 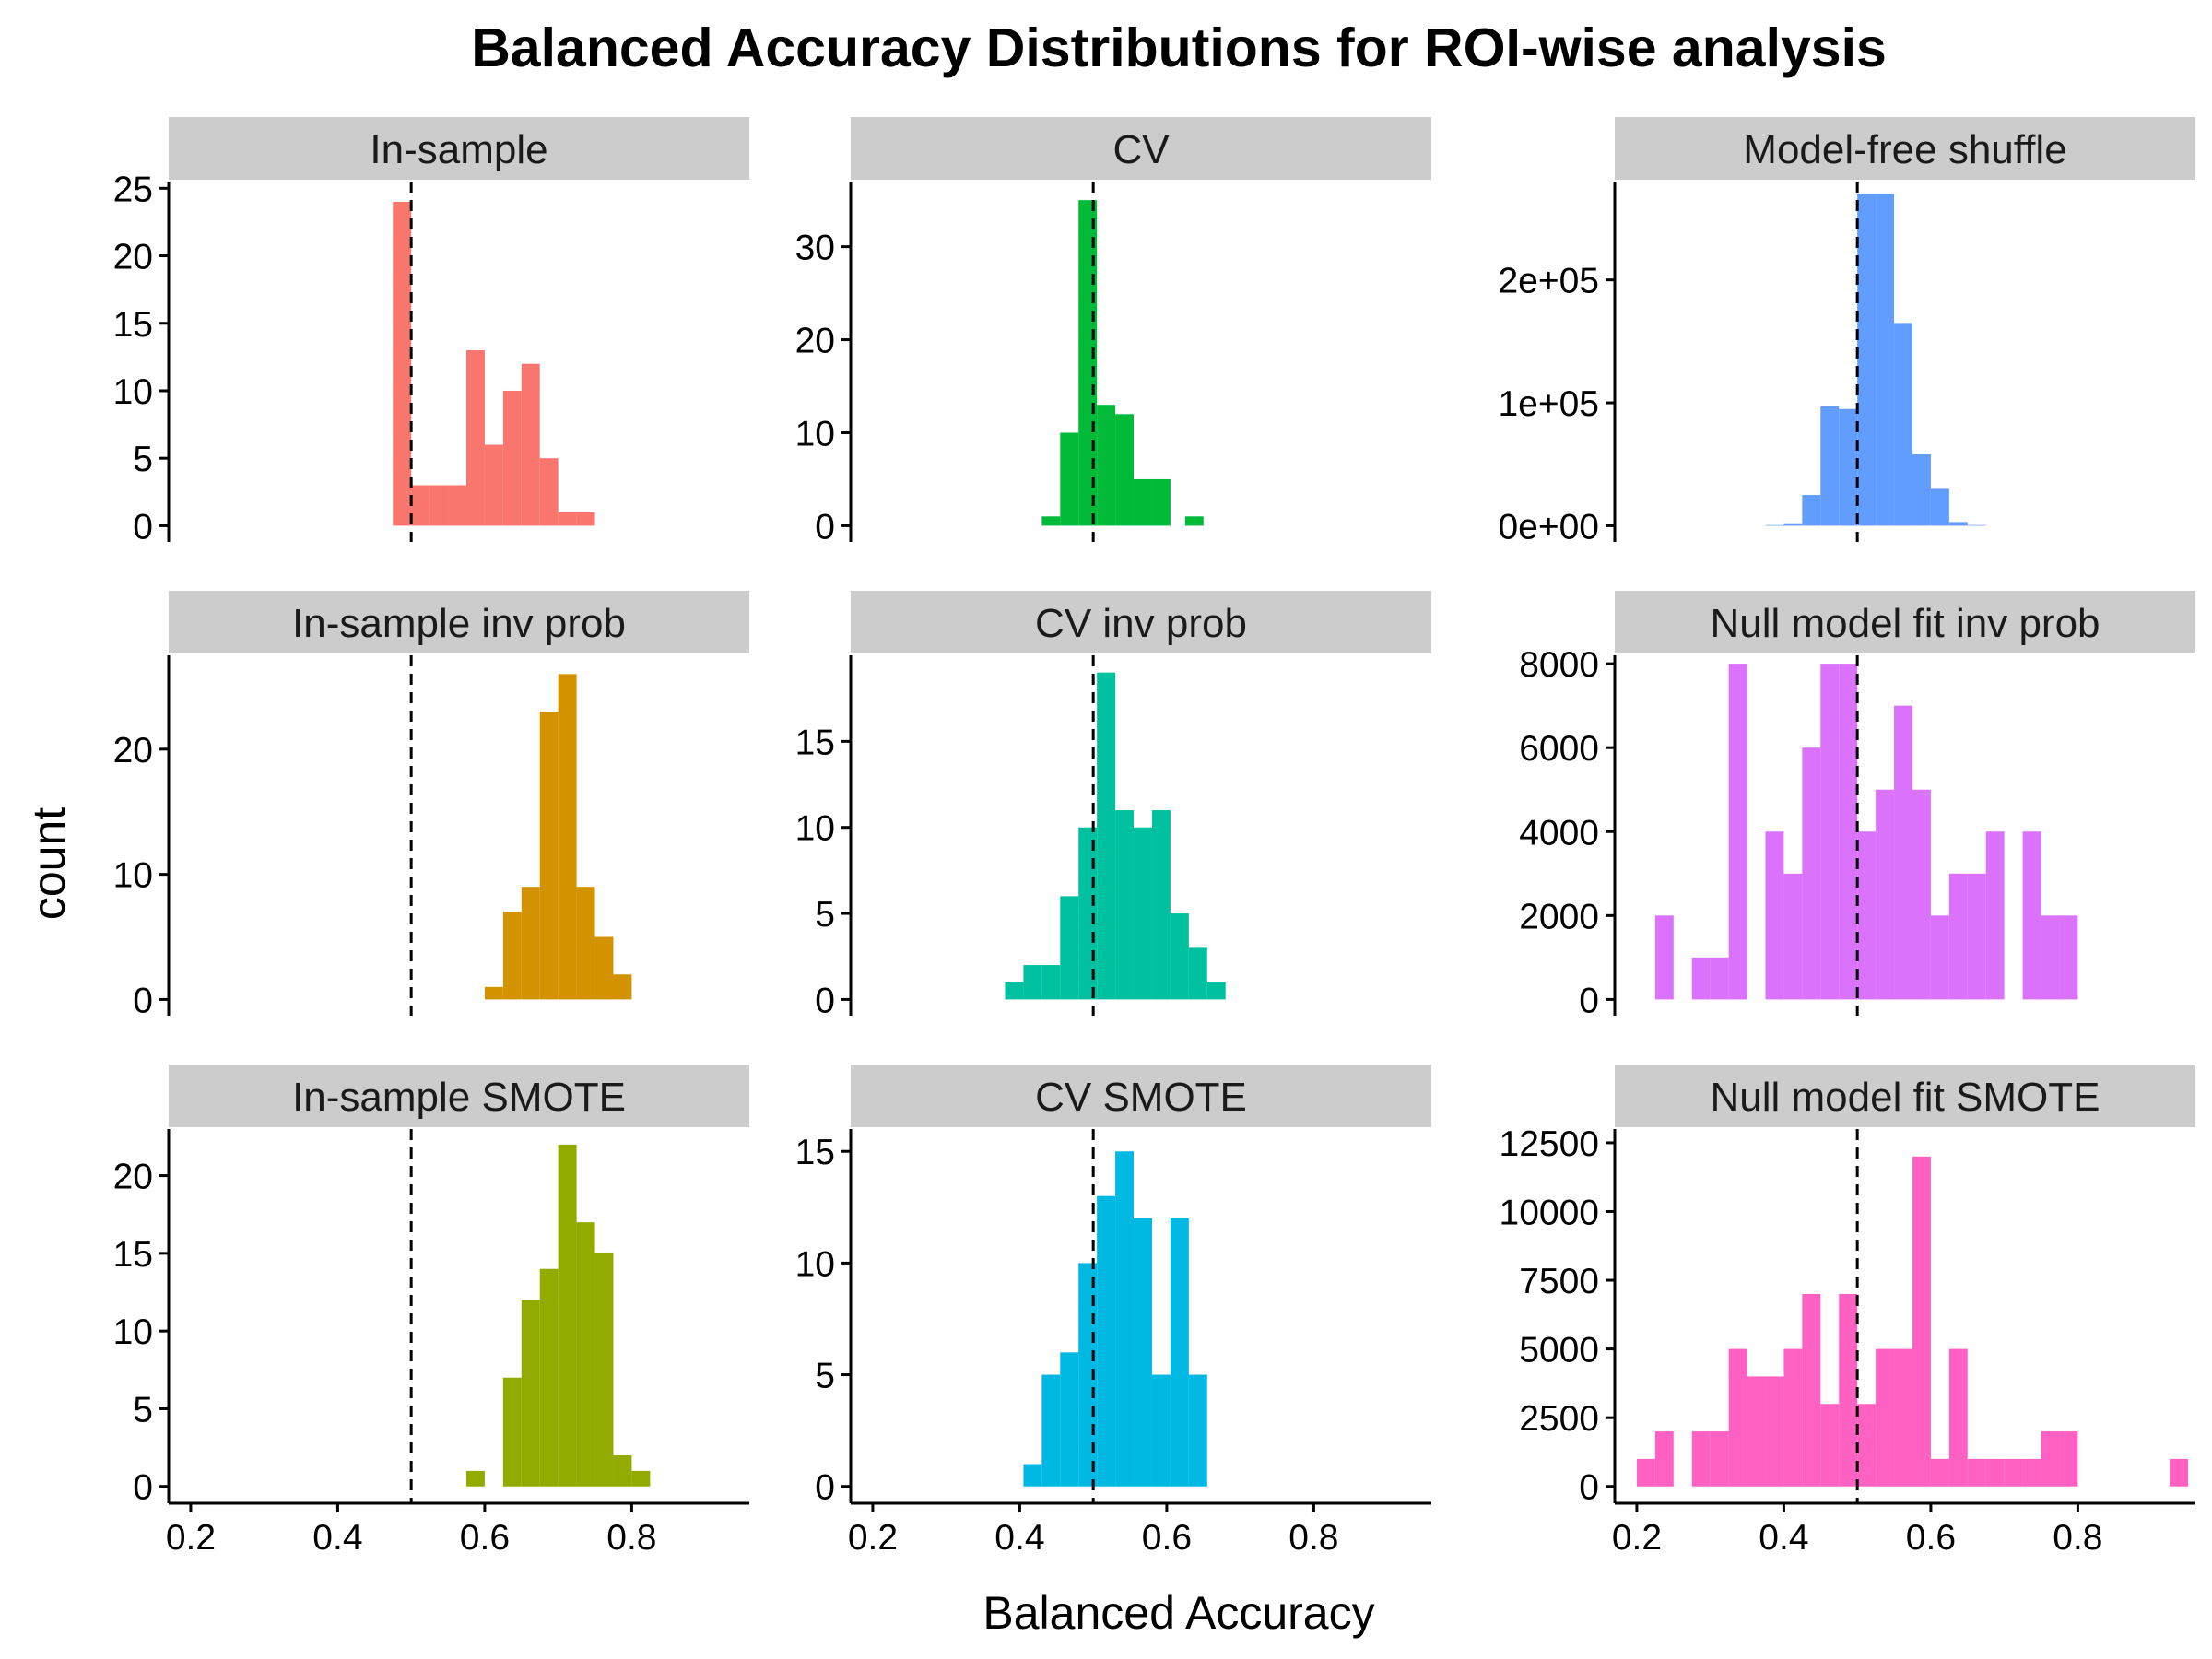 What do you see at coordinates (1559, 916) in the screenshot?
I see `y-tick-label: 2000` at bounding box center [1559, 916].